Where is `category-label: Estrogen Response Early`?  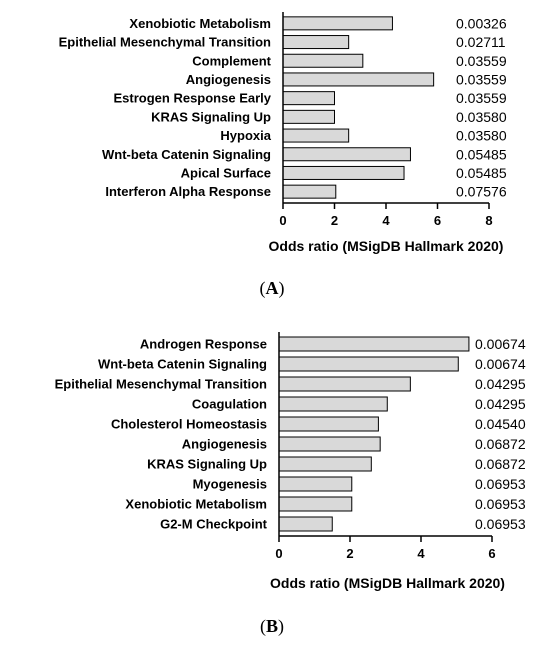 category-label: Estrogen Response Early is located at coordinates (193, 98).